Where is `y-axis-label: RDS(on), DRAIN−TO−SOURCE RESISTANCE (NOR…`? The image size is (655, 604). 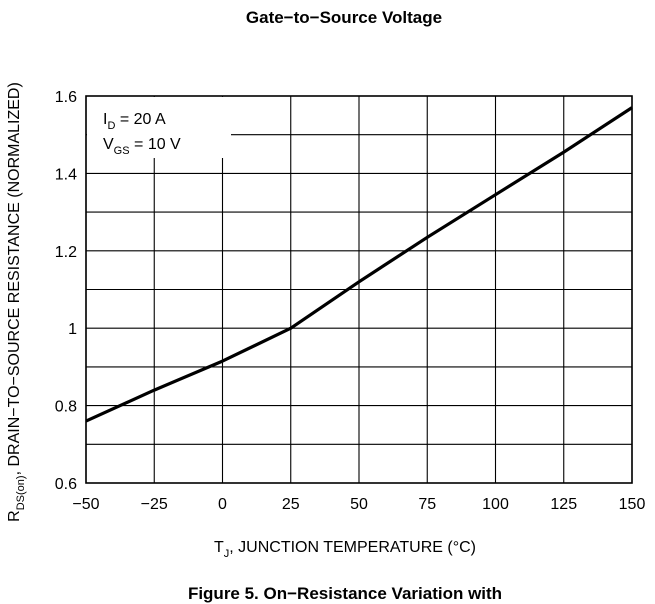 y-axis-label: RDS(on), DRAIN−TO−SOURCE RESISTANCE (NOR… is located at coordinates (16, 302).